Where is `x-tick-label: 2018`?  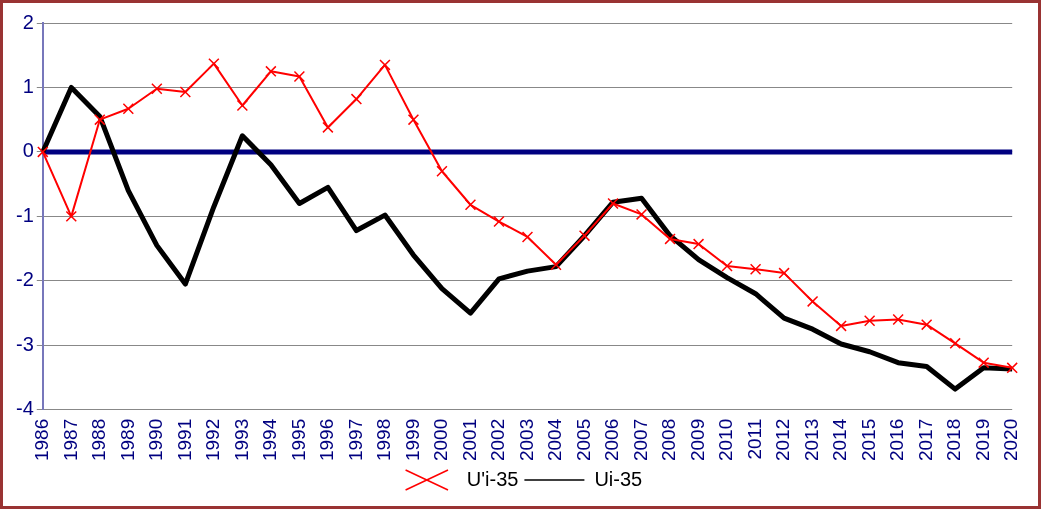 x-tick-label: 2018 is located at coordinates (954, 440).